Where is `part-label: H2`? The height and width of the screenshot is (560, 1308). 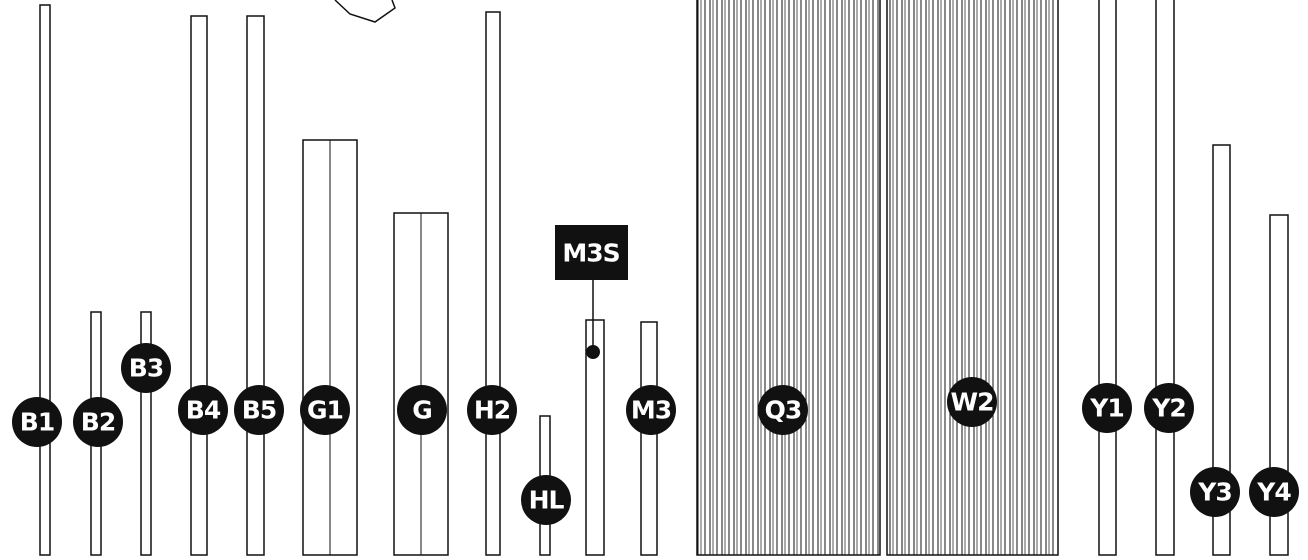
part-label: H2 is located at coordinates (492, 410).